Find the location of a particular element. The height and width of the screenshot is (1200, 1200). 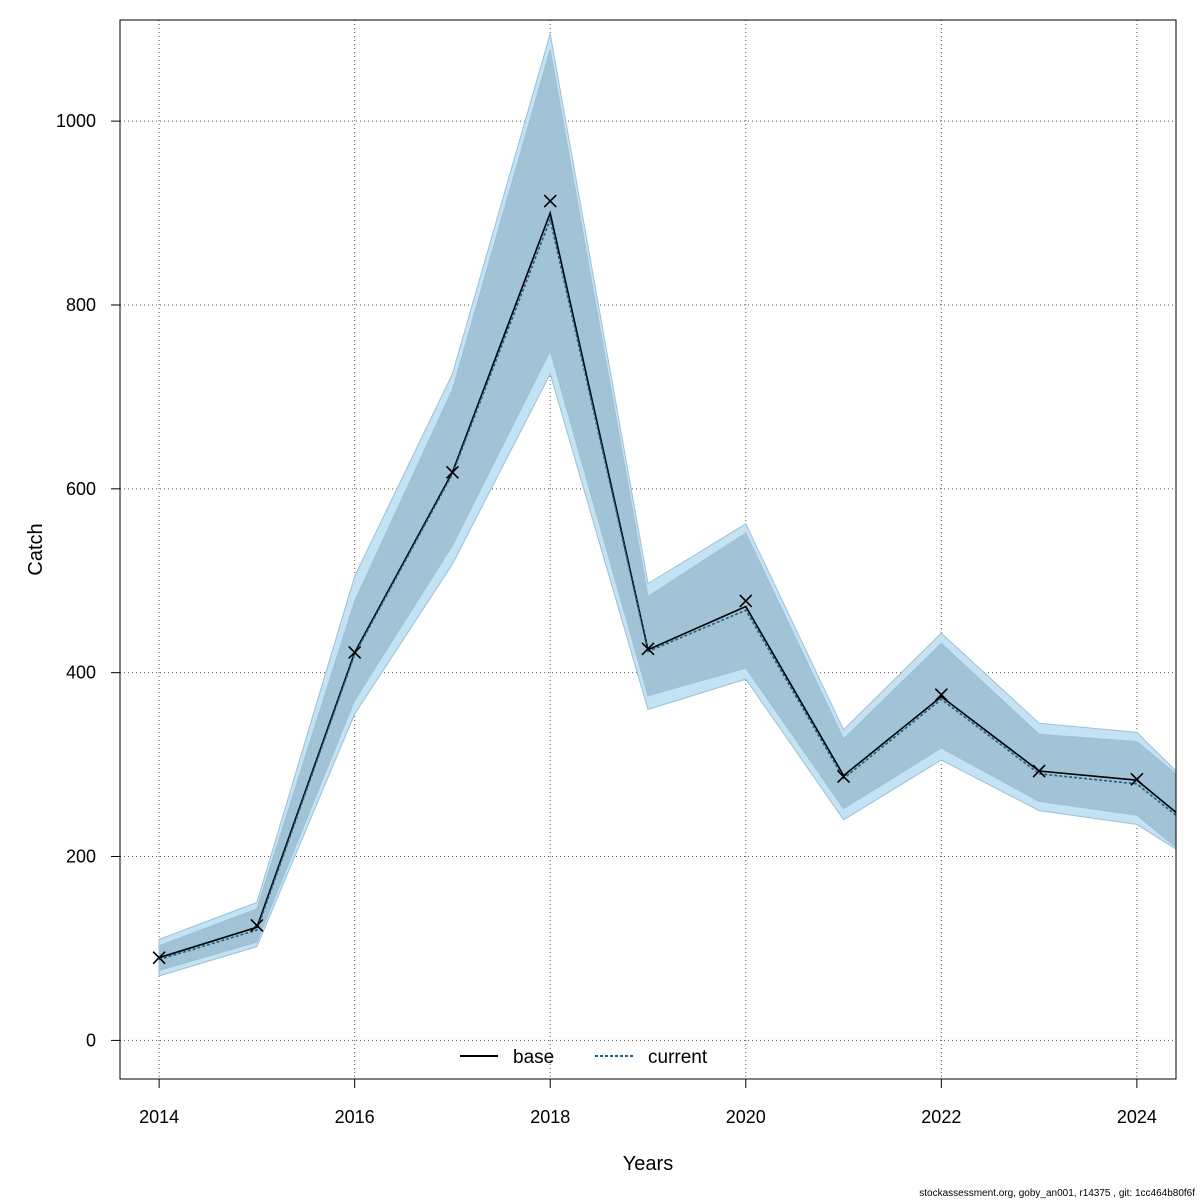

y-tick-label-5: 1000 is located at coordinates (76, 121).